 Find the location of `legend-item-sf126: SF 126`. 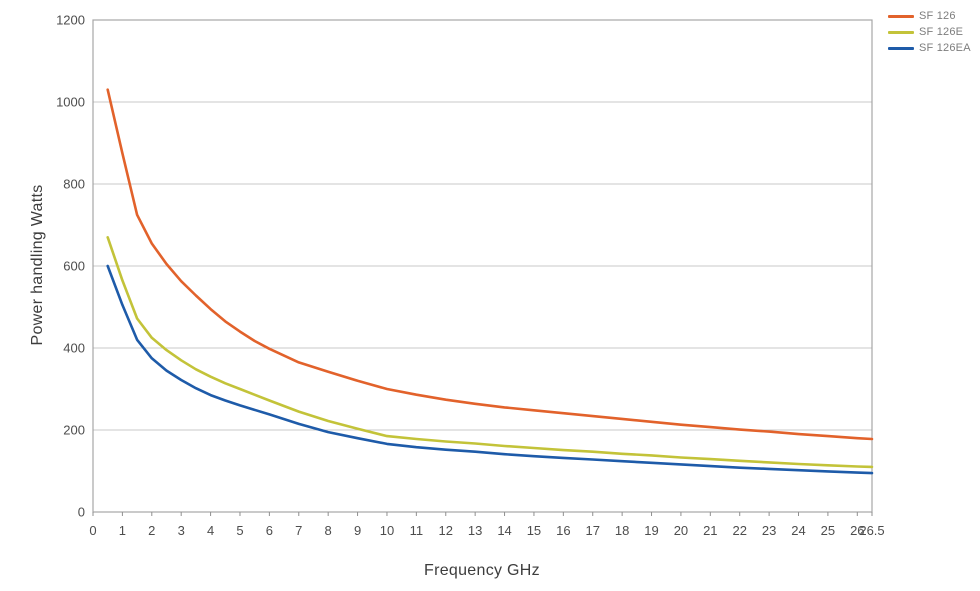

legend-item-sf126: SF 126 is located at coordinates (929, 16).